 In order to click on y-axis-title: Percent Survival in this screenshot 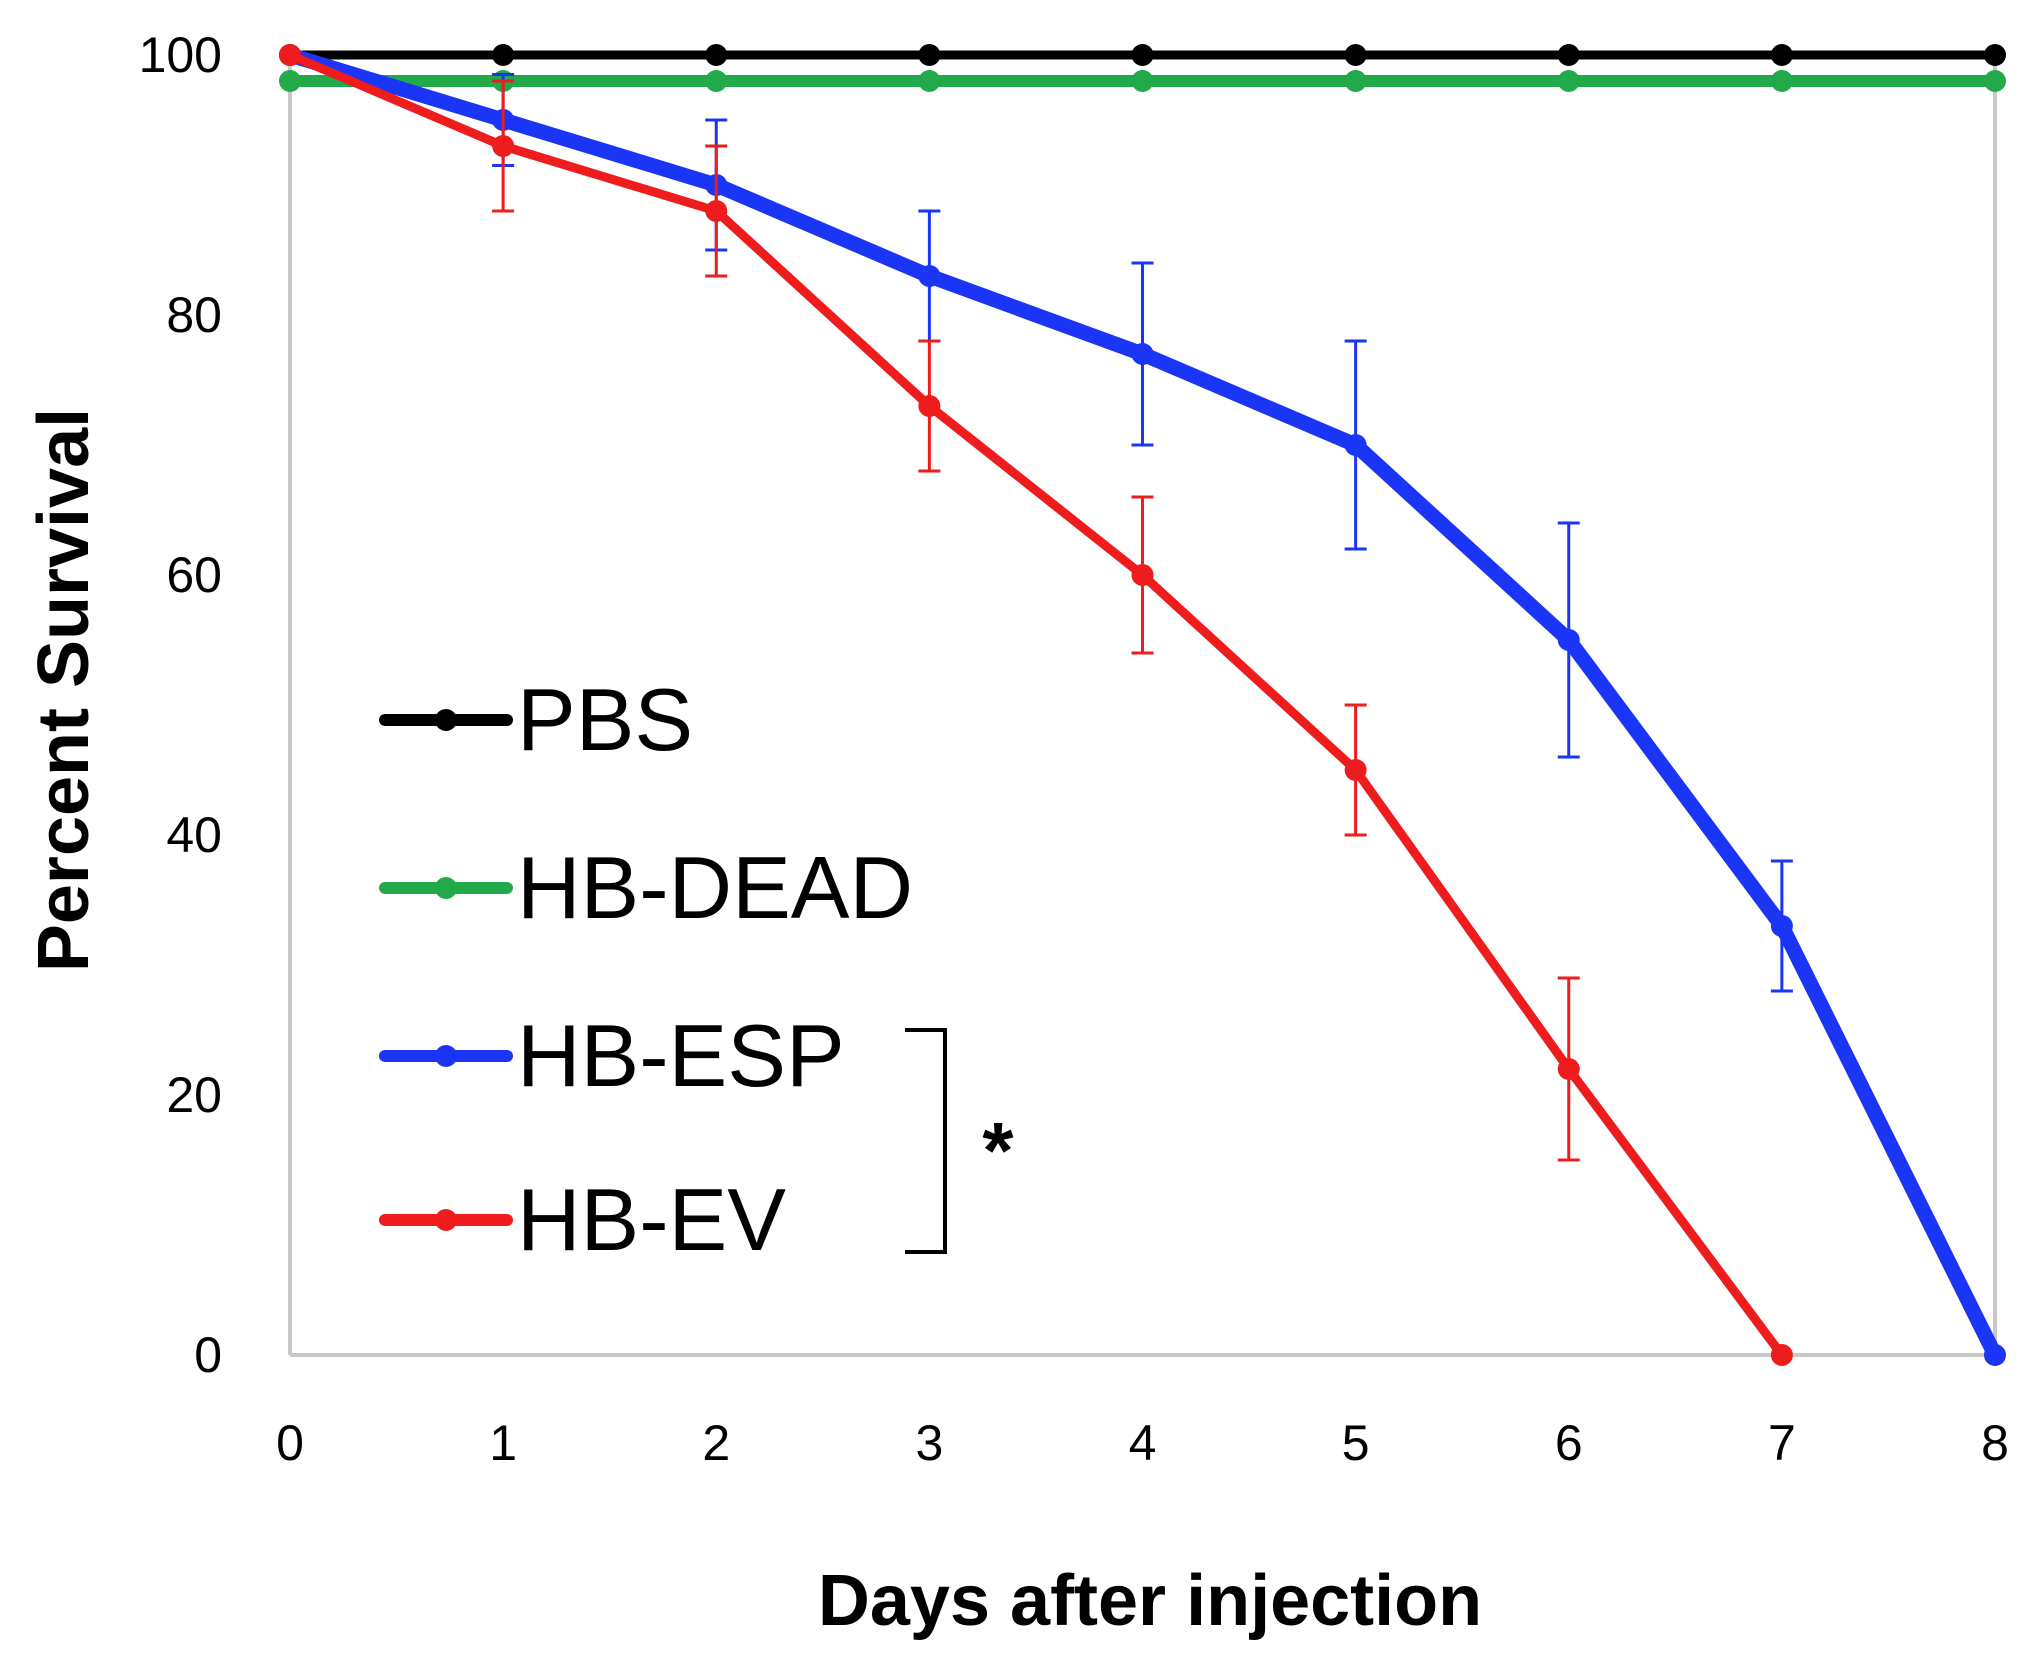, I will do `click(64, 690)`.